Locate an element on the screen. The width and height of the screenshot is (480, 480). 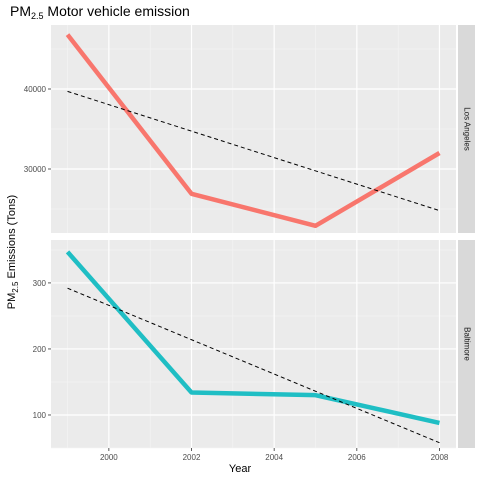
facet-strip-label: Los Angeles is located at coordinates (466, 129).